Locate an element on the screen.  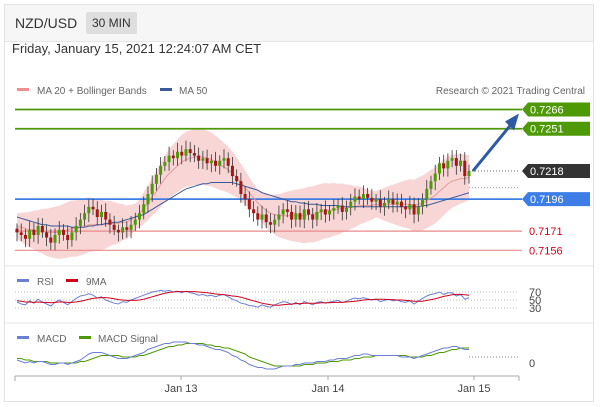
rsi-line is located at coordinates (243, 298).